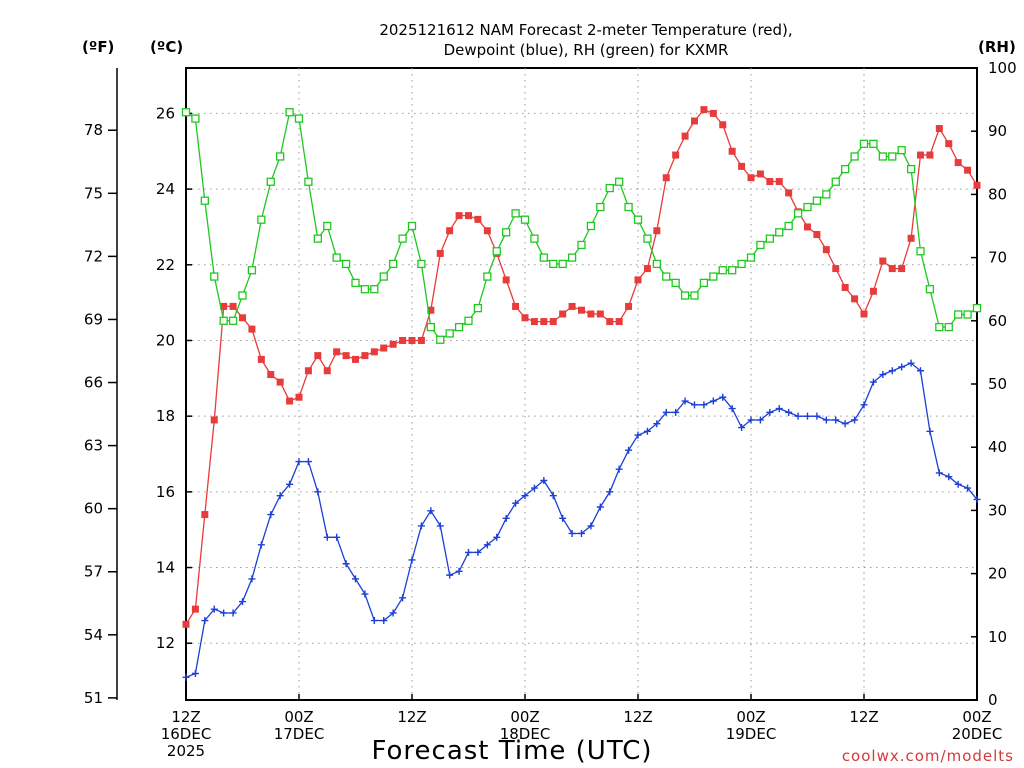  I want to click on fahrenheit-tick-label-7: 72, so click(93, 256).